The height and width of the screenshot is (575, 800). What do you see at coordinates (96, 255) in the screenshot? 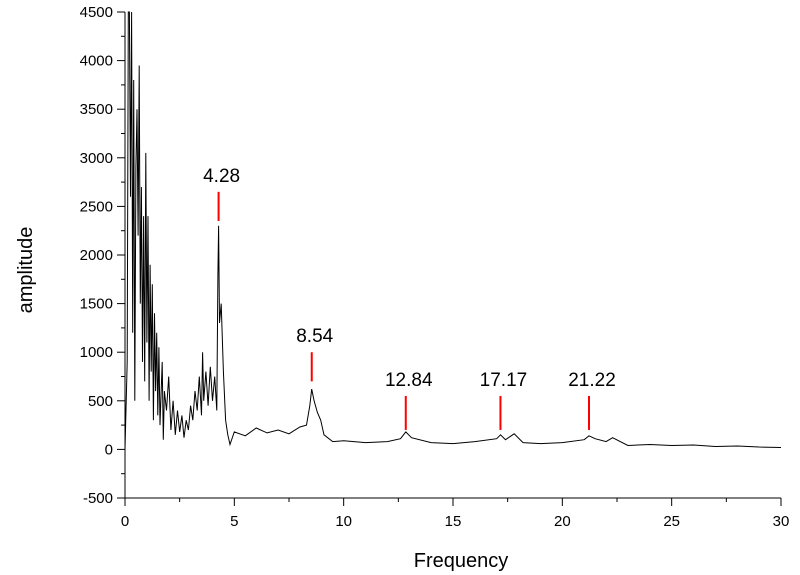
I see `y-tick-label: 2000` at bounding box center [96, 255].